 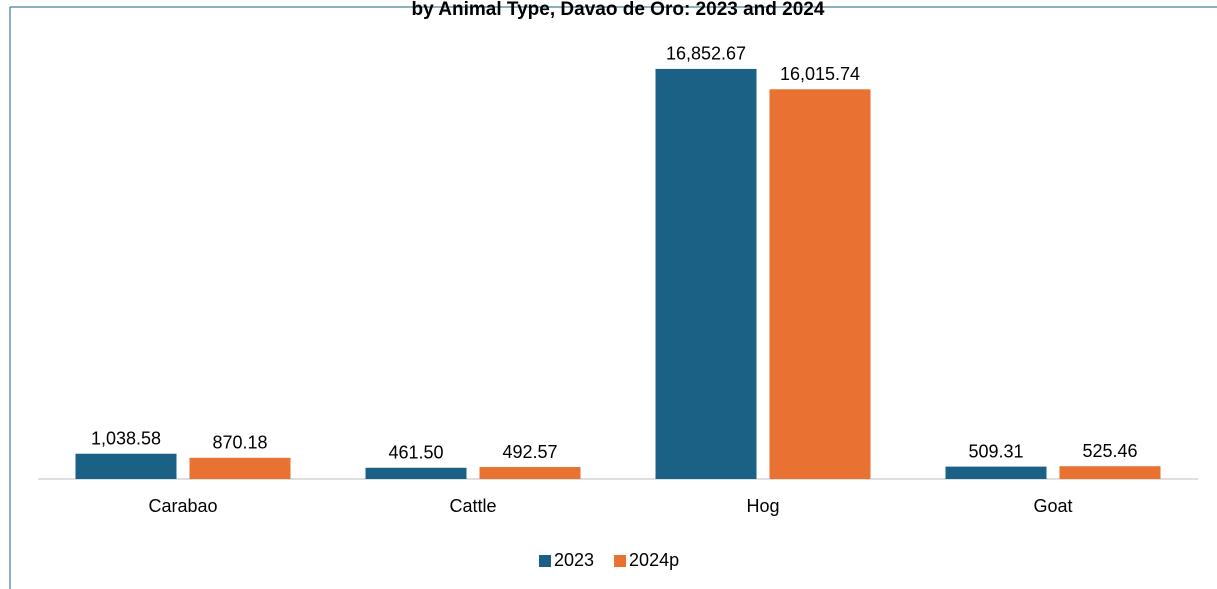 I want to click on data-label: 16,015.74, so click(x=820, y=74).